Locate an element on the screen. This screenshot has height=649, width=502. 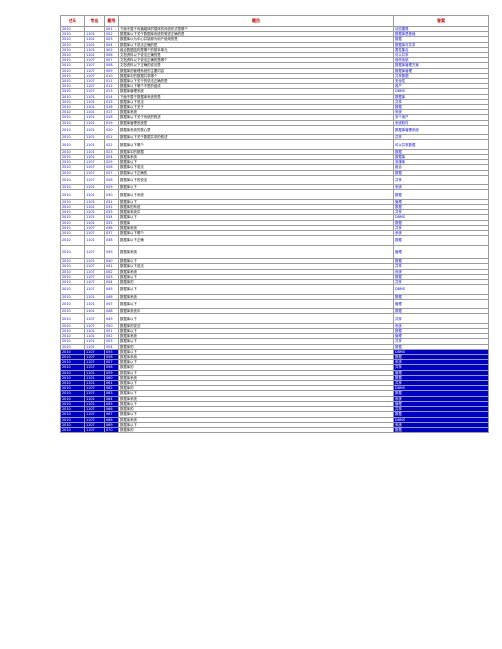
cell-no: 070 is located at coordinates (111, 430).